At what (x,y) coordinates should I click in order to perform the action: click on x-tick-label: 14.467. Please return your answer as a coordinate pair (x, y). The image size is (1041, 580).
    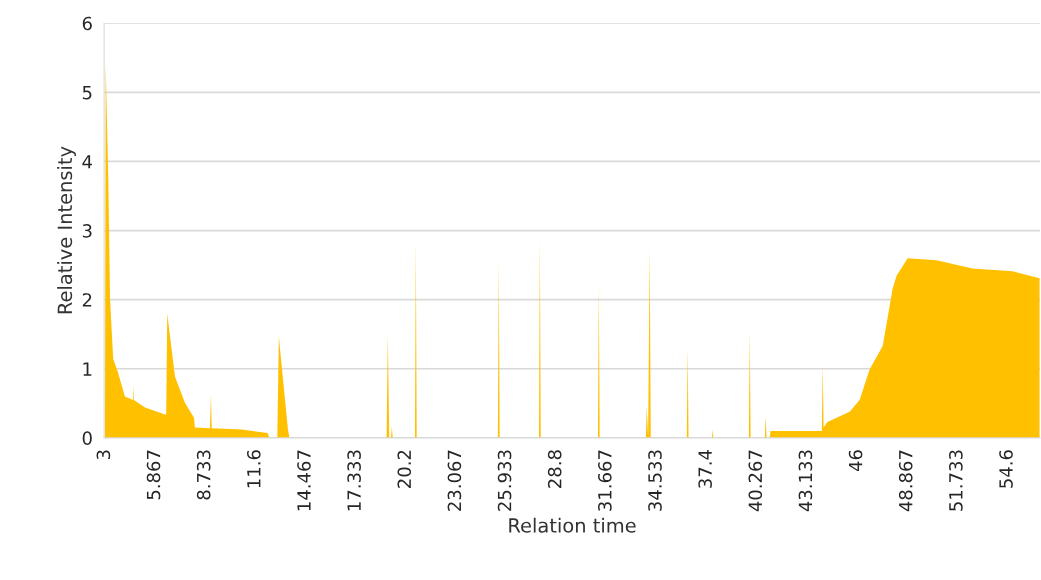
    Looking at the image, I should click on (304, 480).